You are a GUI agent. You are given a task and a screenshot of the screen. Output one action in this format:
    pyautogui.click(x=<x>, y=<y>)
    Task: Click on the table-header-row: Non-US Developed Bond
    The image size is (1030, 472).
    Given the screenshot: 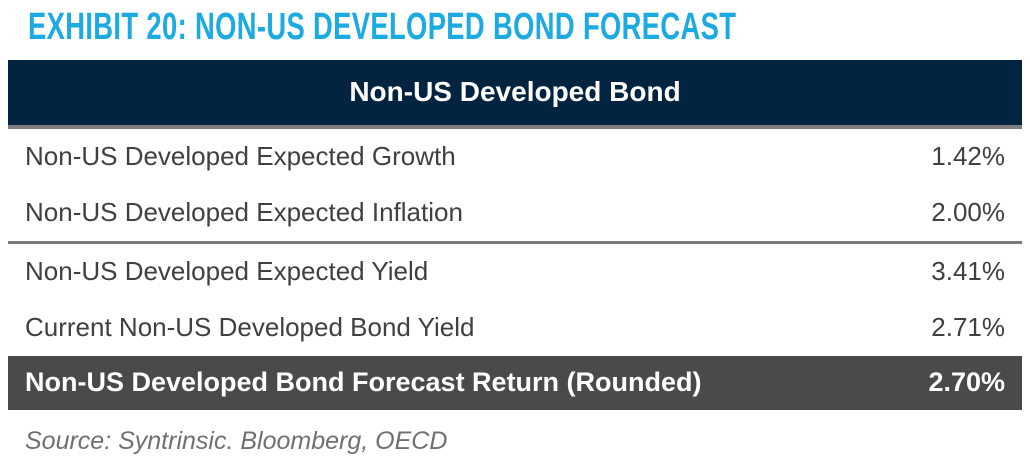 What is the action you would take?
    pyautogui.click(x=515, y=94)
    